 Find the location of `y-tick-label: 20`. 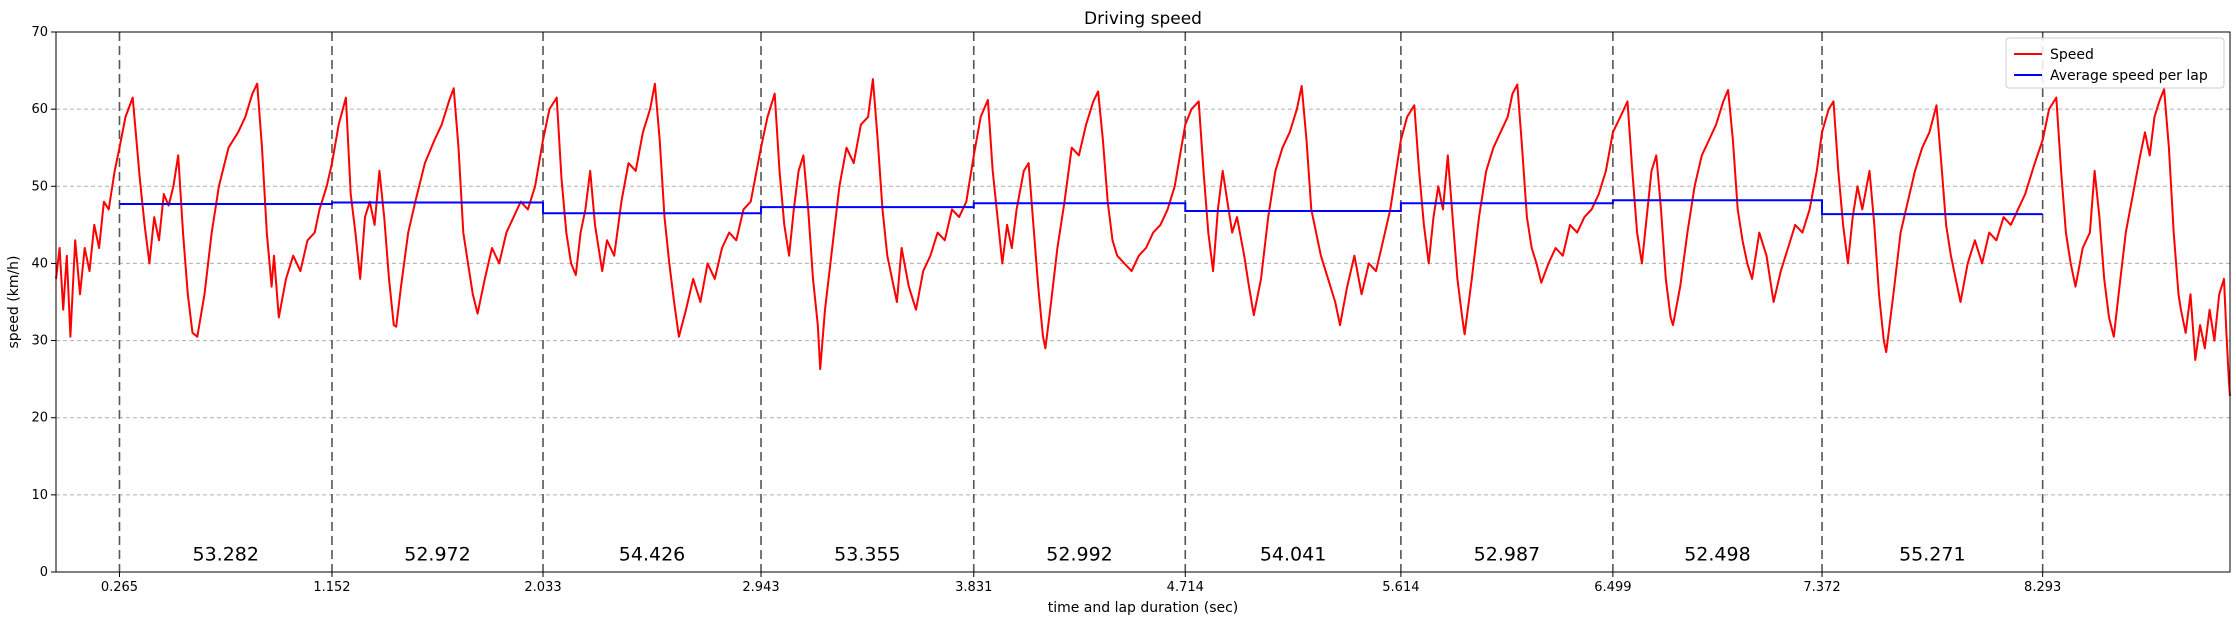

y-tick-label: 20 is located at coordinates (39, 418).